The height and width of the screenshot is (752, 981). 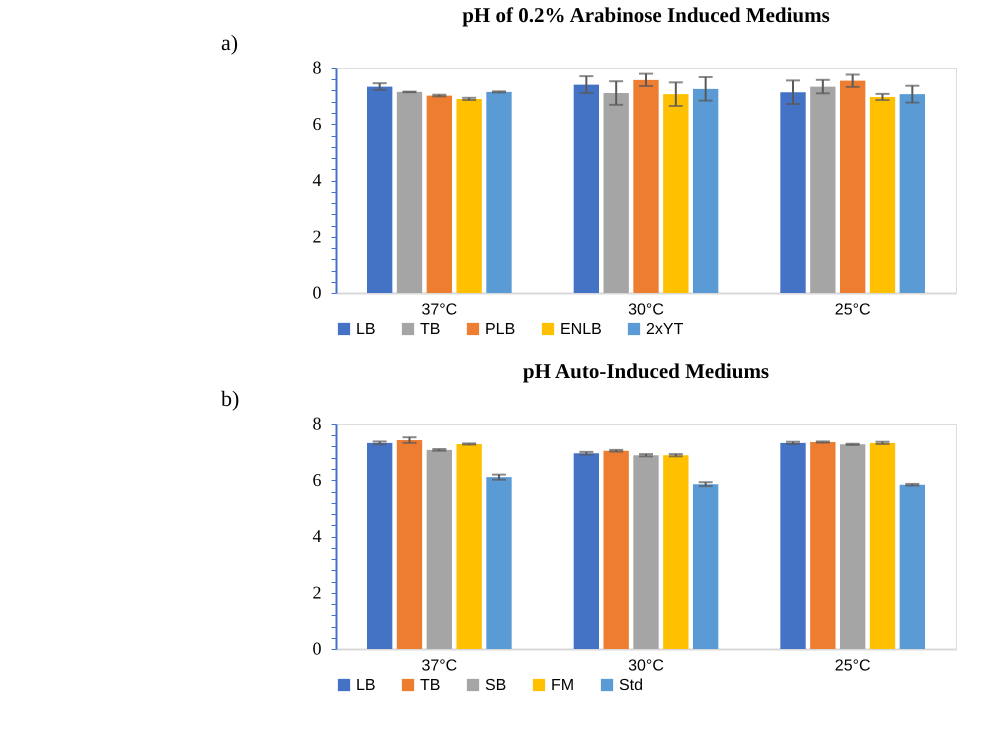 I want to click on legend-label: FM, so click(x=562, y=685).